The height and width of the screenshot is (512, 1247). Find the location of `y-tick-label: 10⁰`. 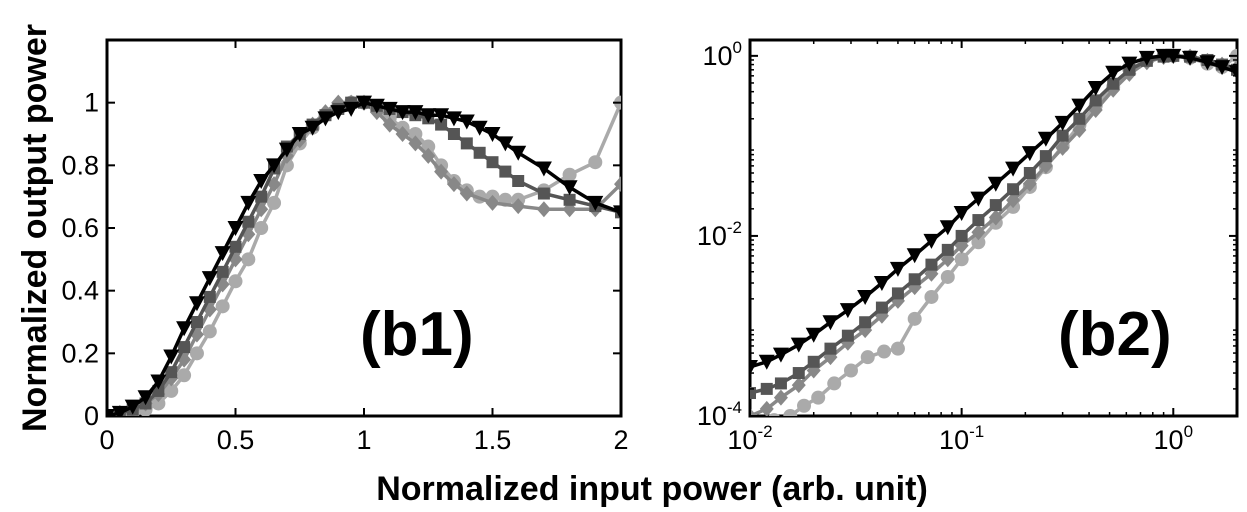

y-tick-label: 10⁰ is located at coordinates (722, 54).